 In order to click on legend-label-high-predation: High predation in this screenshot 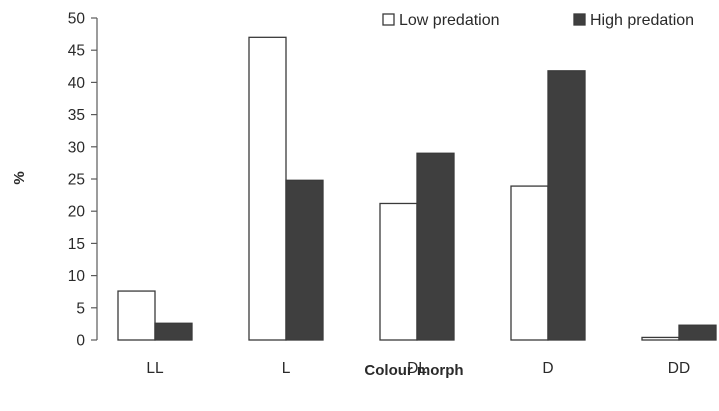, I will do `click(642, 20)`.